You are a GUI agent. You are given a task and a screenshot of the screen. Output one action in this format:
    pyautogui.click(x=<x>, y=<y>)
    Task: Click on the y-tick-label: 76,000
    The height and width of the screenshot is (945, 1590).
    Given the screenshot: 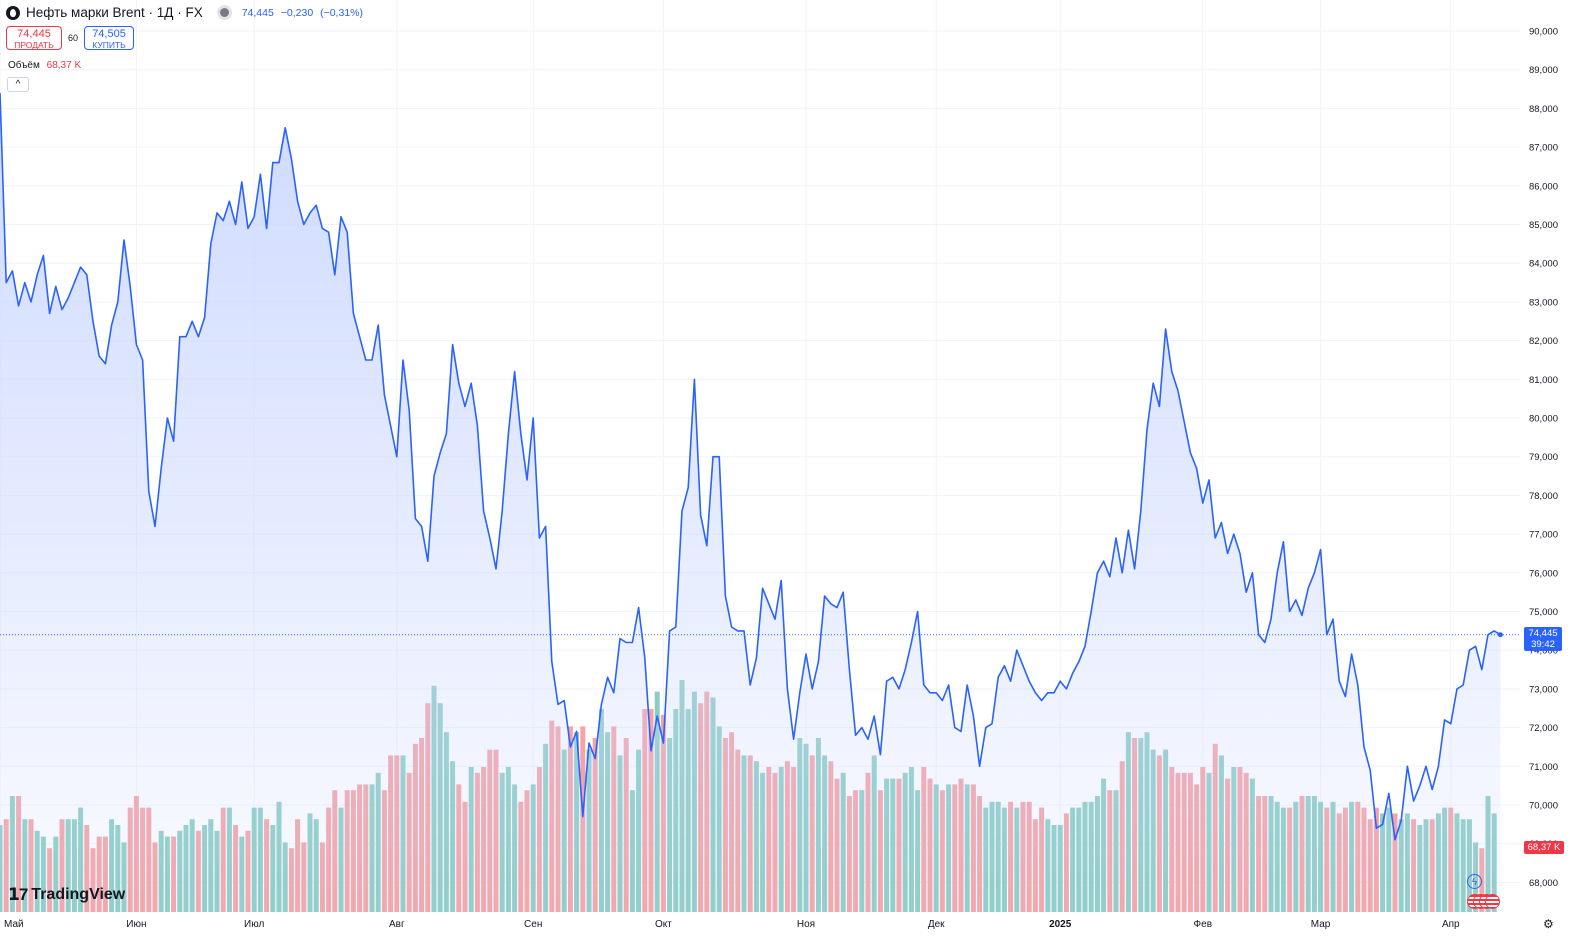 What is the action you would take?
    pyautogui.click(x=1543, y=573)
    